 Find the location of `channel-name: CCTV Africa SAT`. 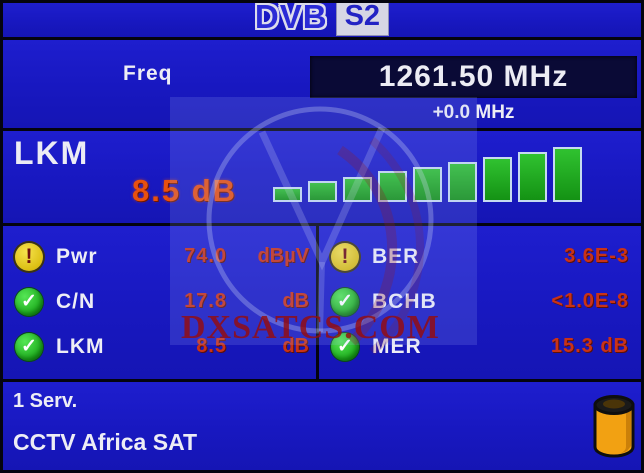

channel-name: CCTV Africa SAT is located at coordinates (105, 442).